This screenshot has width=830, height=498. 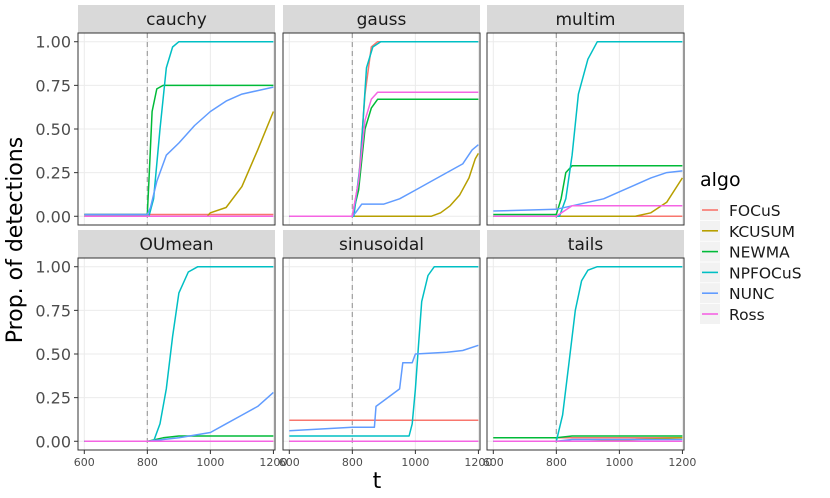 I want to click on panel-cauchy: cauchy 0.00 0.25 0.50 0.75 1.00, so click(x=155, y=115).